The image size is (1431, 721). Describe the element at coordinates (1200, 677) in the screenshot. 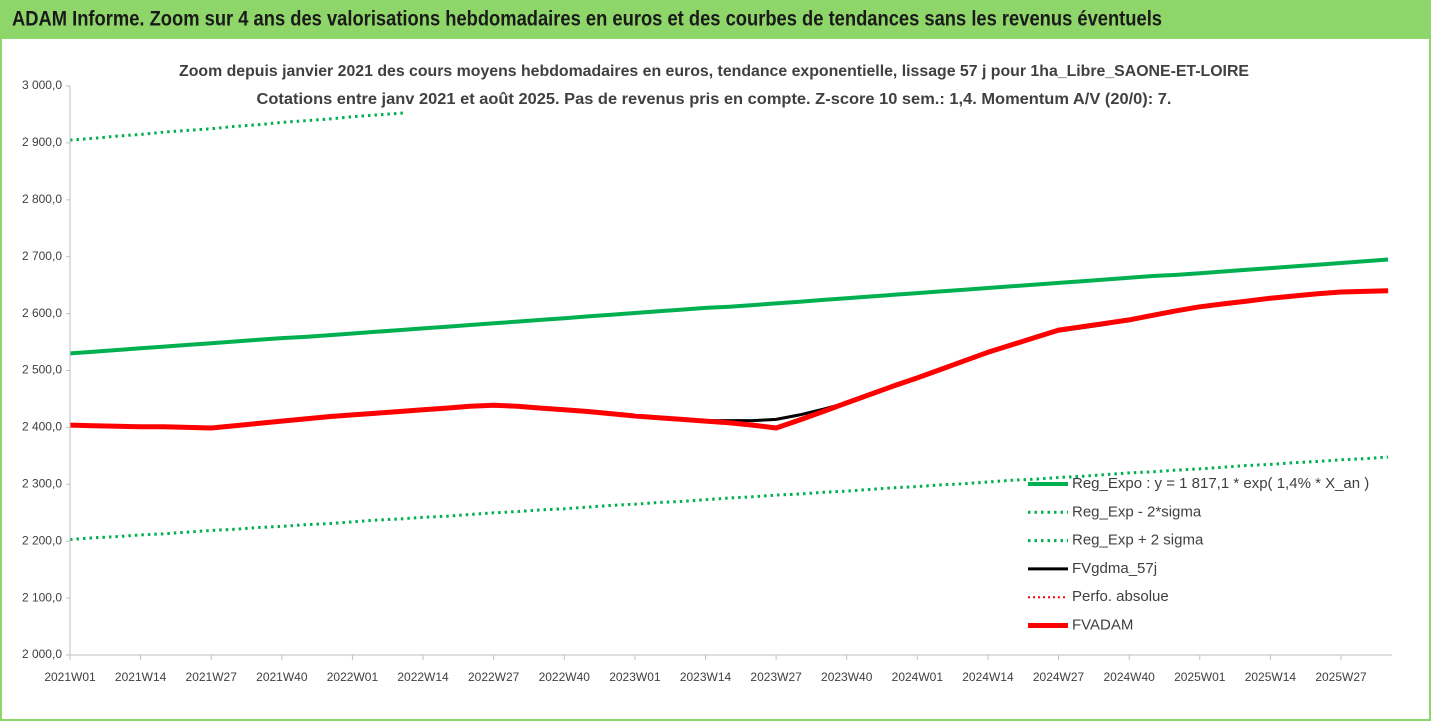

I see `x-tick-label: 2025W01` at that location.